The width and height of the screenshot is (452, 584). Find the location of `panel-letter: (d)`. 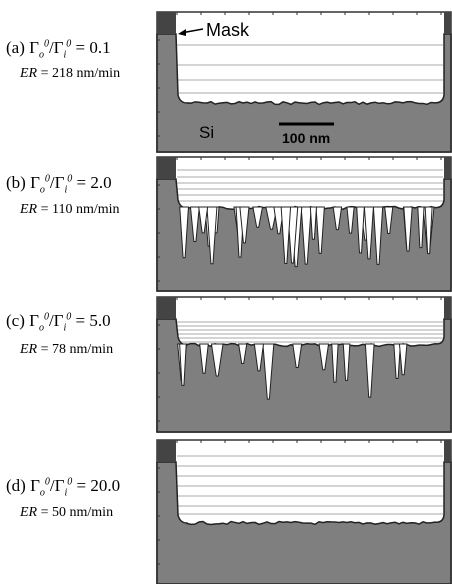

panel-letter: (d) is located at coordinates (16, 485).